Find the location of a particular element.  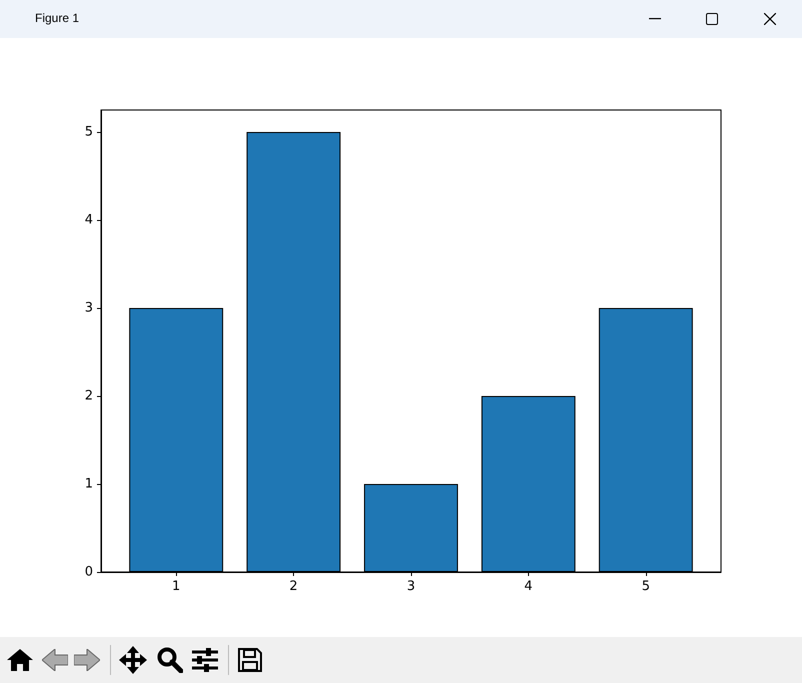

x-tick-label: 2 is located at coordinates (293, 586).